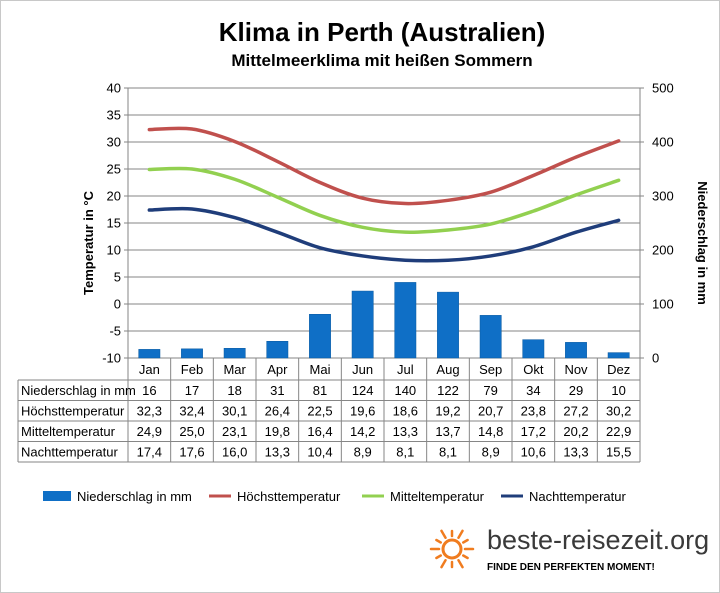 This screenshot has height=593, width=720. I want to click on table-cell: 79, so click(490, 390).